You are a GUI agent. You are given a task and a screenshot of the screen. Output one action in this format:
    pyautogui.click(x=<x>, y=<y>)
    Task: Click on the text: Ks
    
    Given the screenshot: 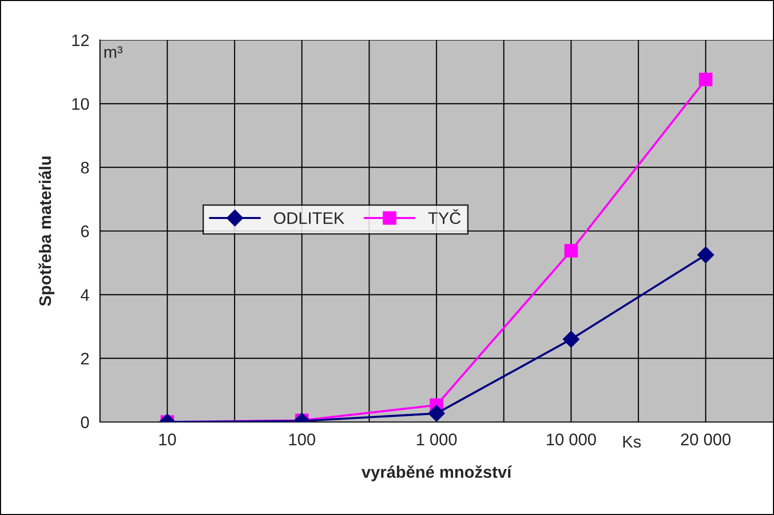 What is the action you would take?
    pyautogui.click(x=632, y=442)
    